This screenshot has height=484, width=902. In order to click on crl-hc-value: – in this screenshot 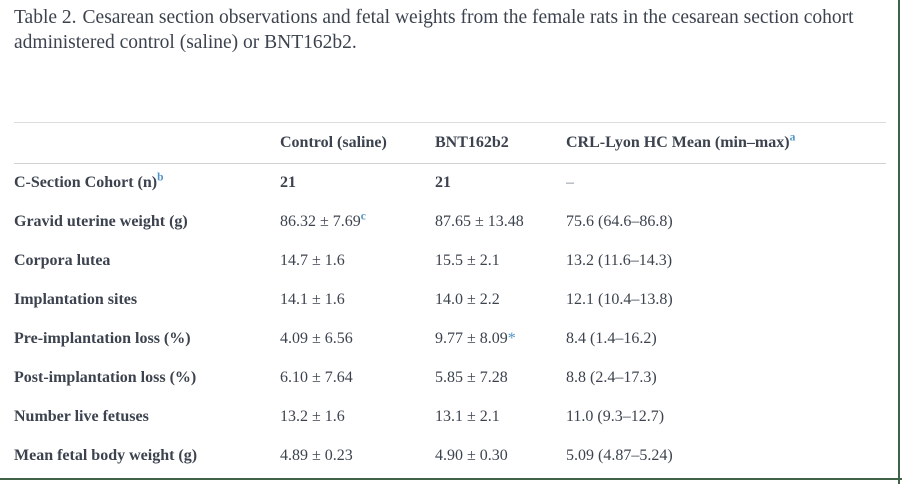, I will do `click(570, 183)`.